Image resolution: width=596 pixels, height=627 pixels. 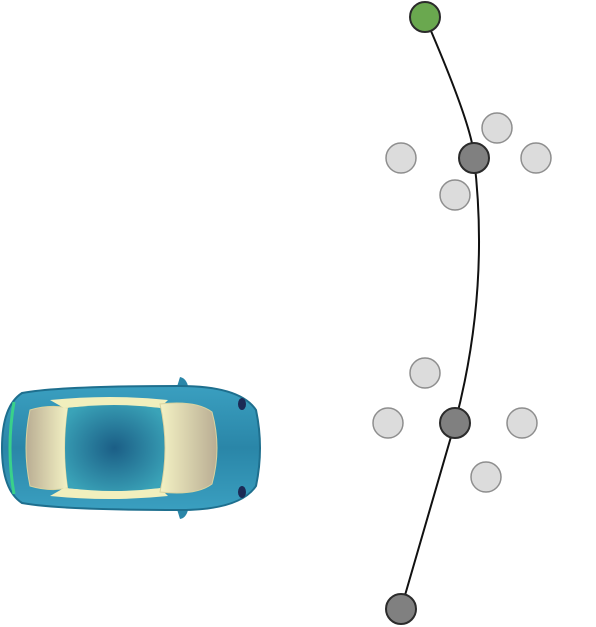 I want to click on car-roof, so click(x=114, y=448).